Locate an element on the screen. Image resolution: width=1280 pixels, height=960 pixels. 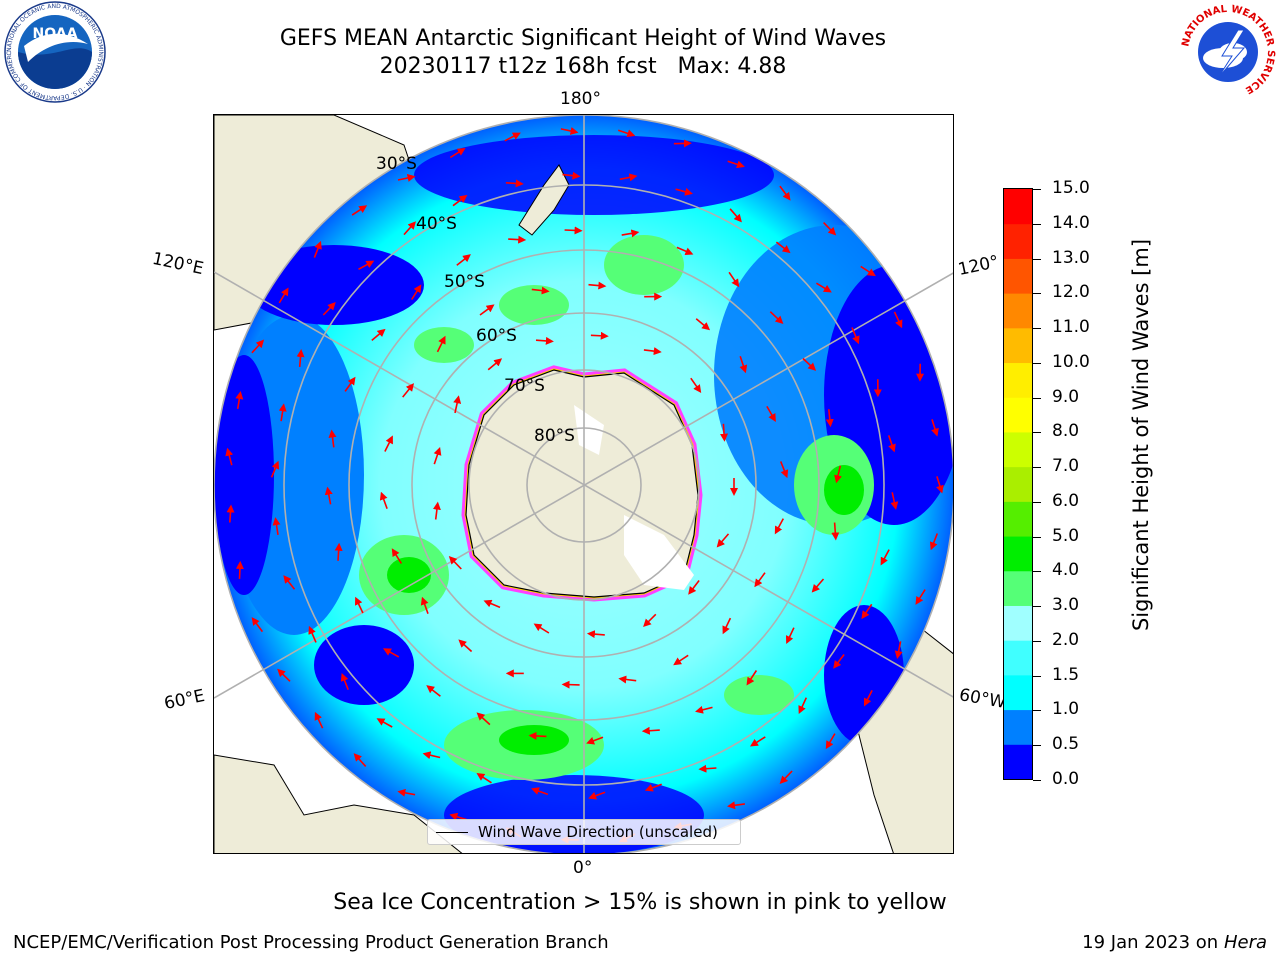
machine-name: Hera is located at coordinates (1245, 942).